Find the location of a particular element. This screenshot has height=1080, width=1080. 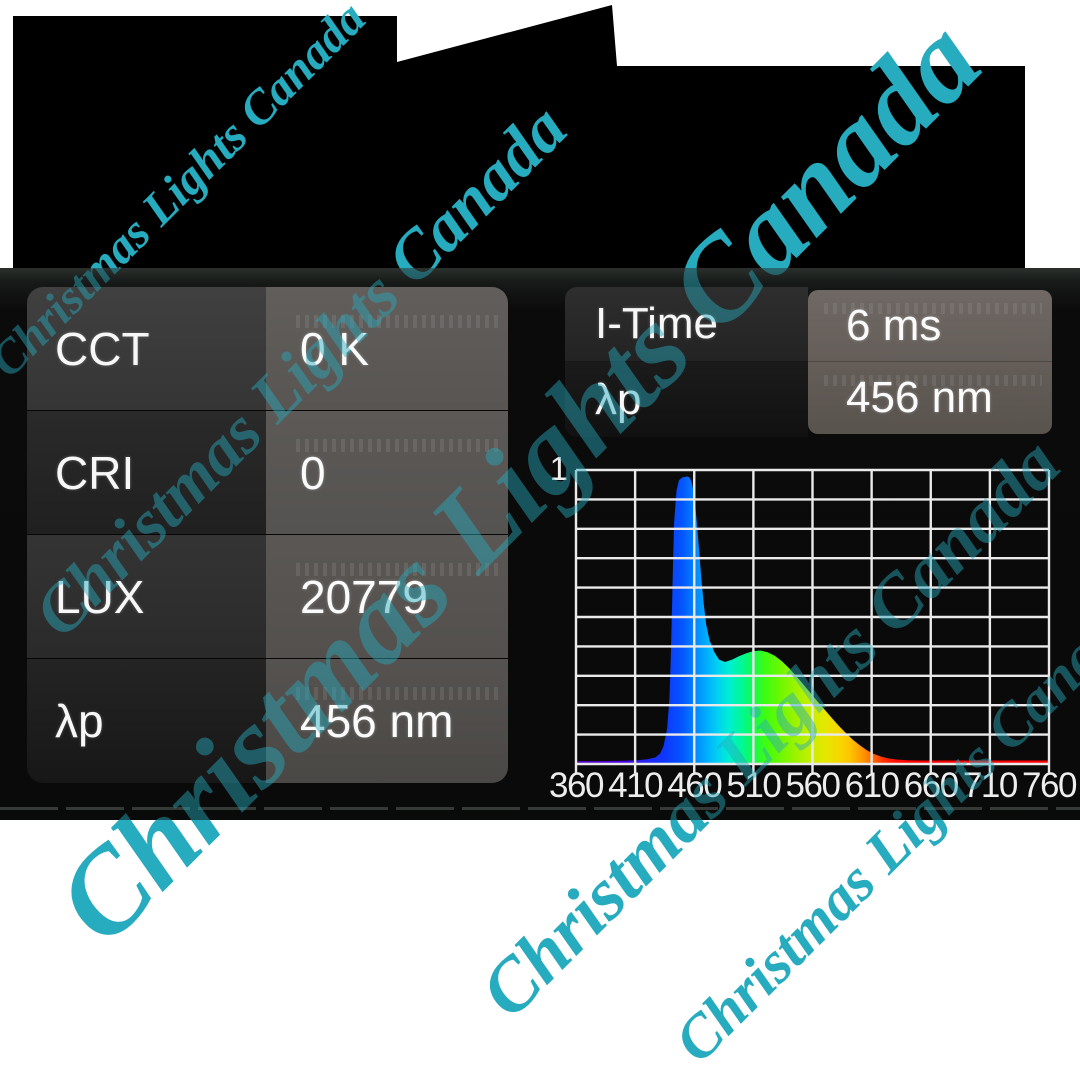

cct-label: CCT is located at coordinates (146, 348).